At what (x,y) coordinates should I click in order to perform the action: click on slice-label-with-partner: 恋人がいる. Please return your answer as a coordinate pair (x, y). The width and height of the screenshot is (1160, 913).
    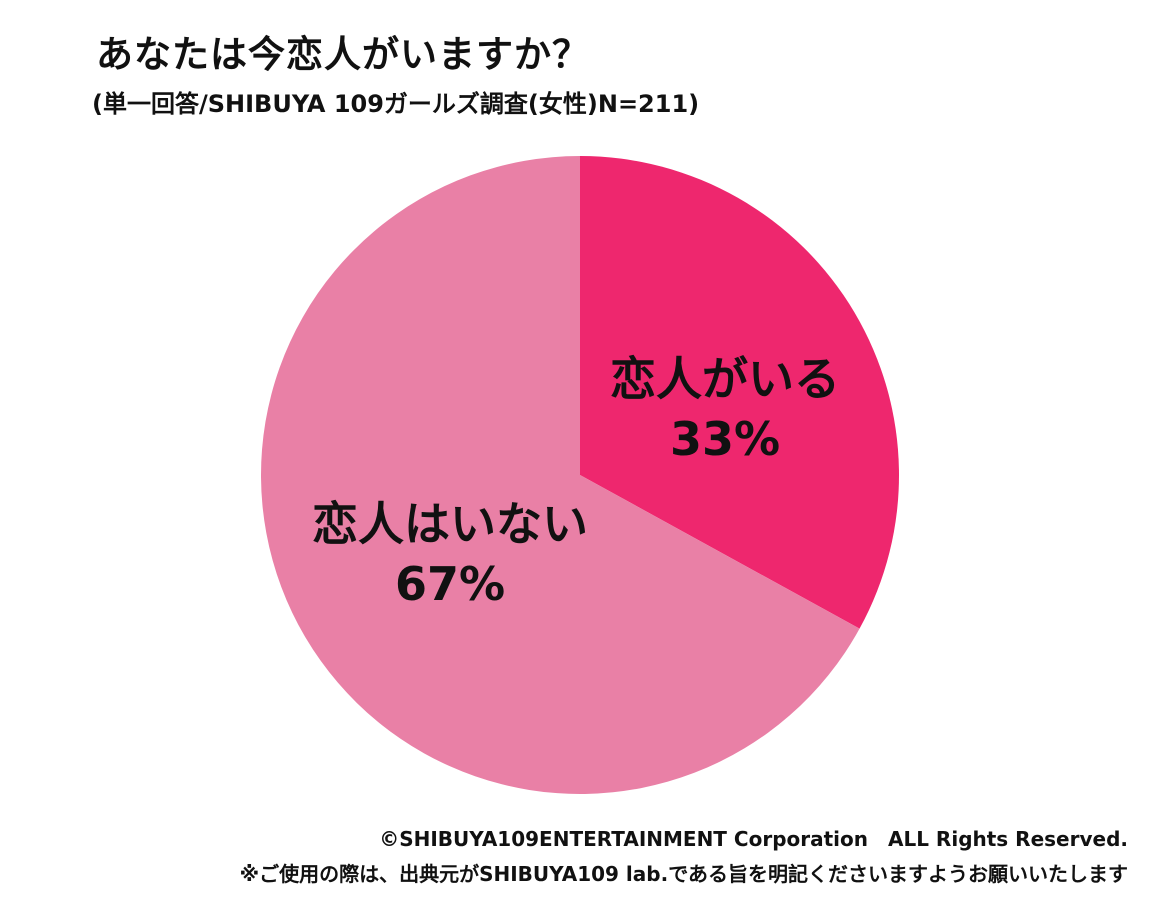
    Looking at the image, I should click on (725, 379).